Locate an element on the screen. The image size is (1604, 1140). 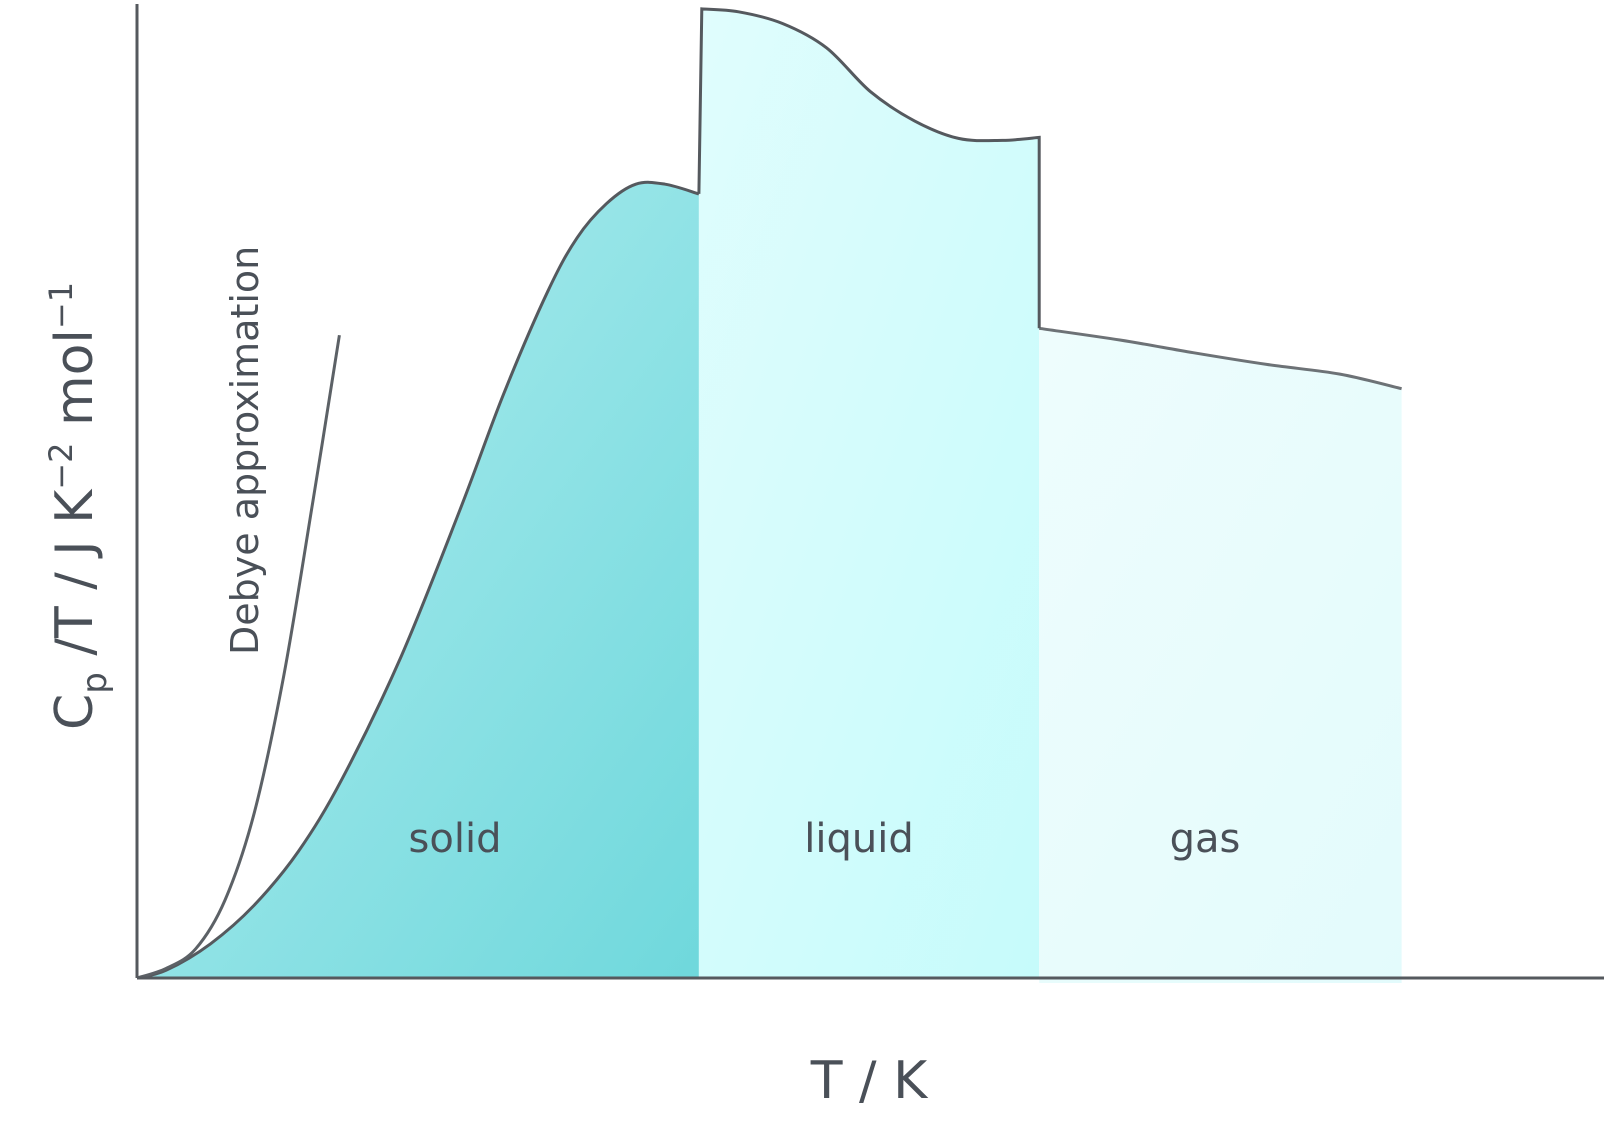
curve-gas is located at coordinates (1220, 358).